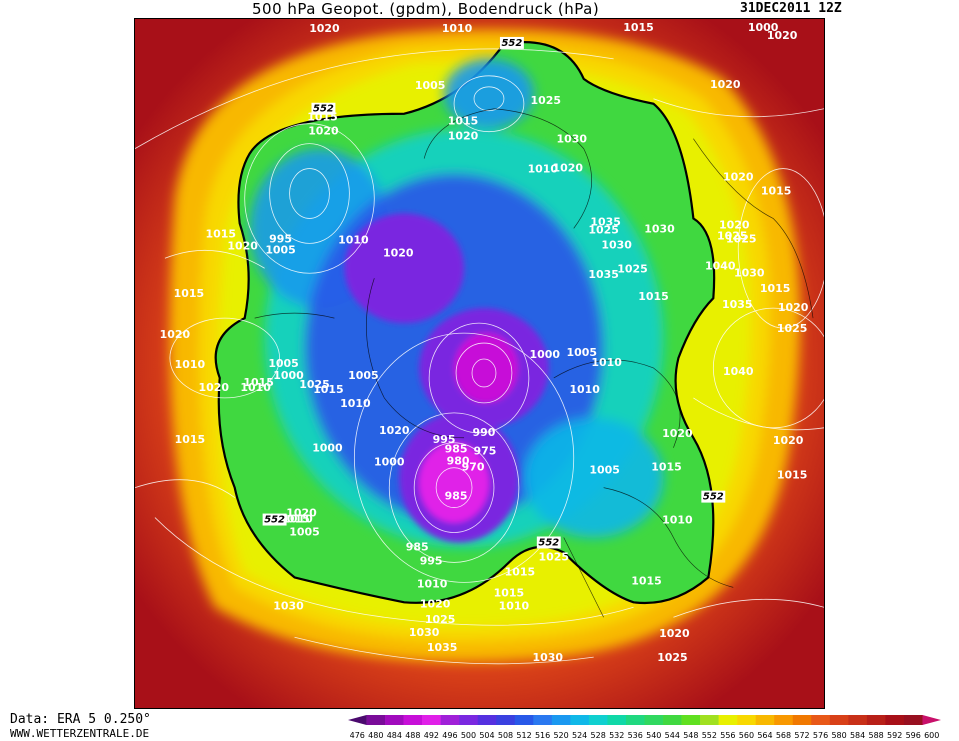 This screenshot has width=959, height=741. Describe the element at coordinates (505, 735) in the screenshot. I see `legend-value-label: 508` at that location.